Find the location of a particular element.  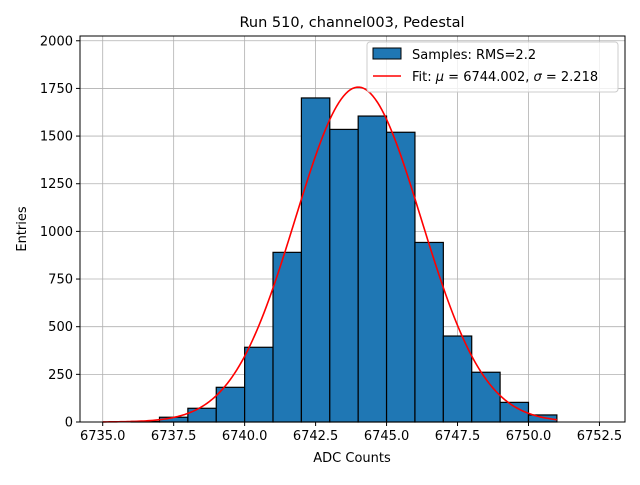

y-tick-label: 500 is located at coordinates (60, 327).